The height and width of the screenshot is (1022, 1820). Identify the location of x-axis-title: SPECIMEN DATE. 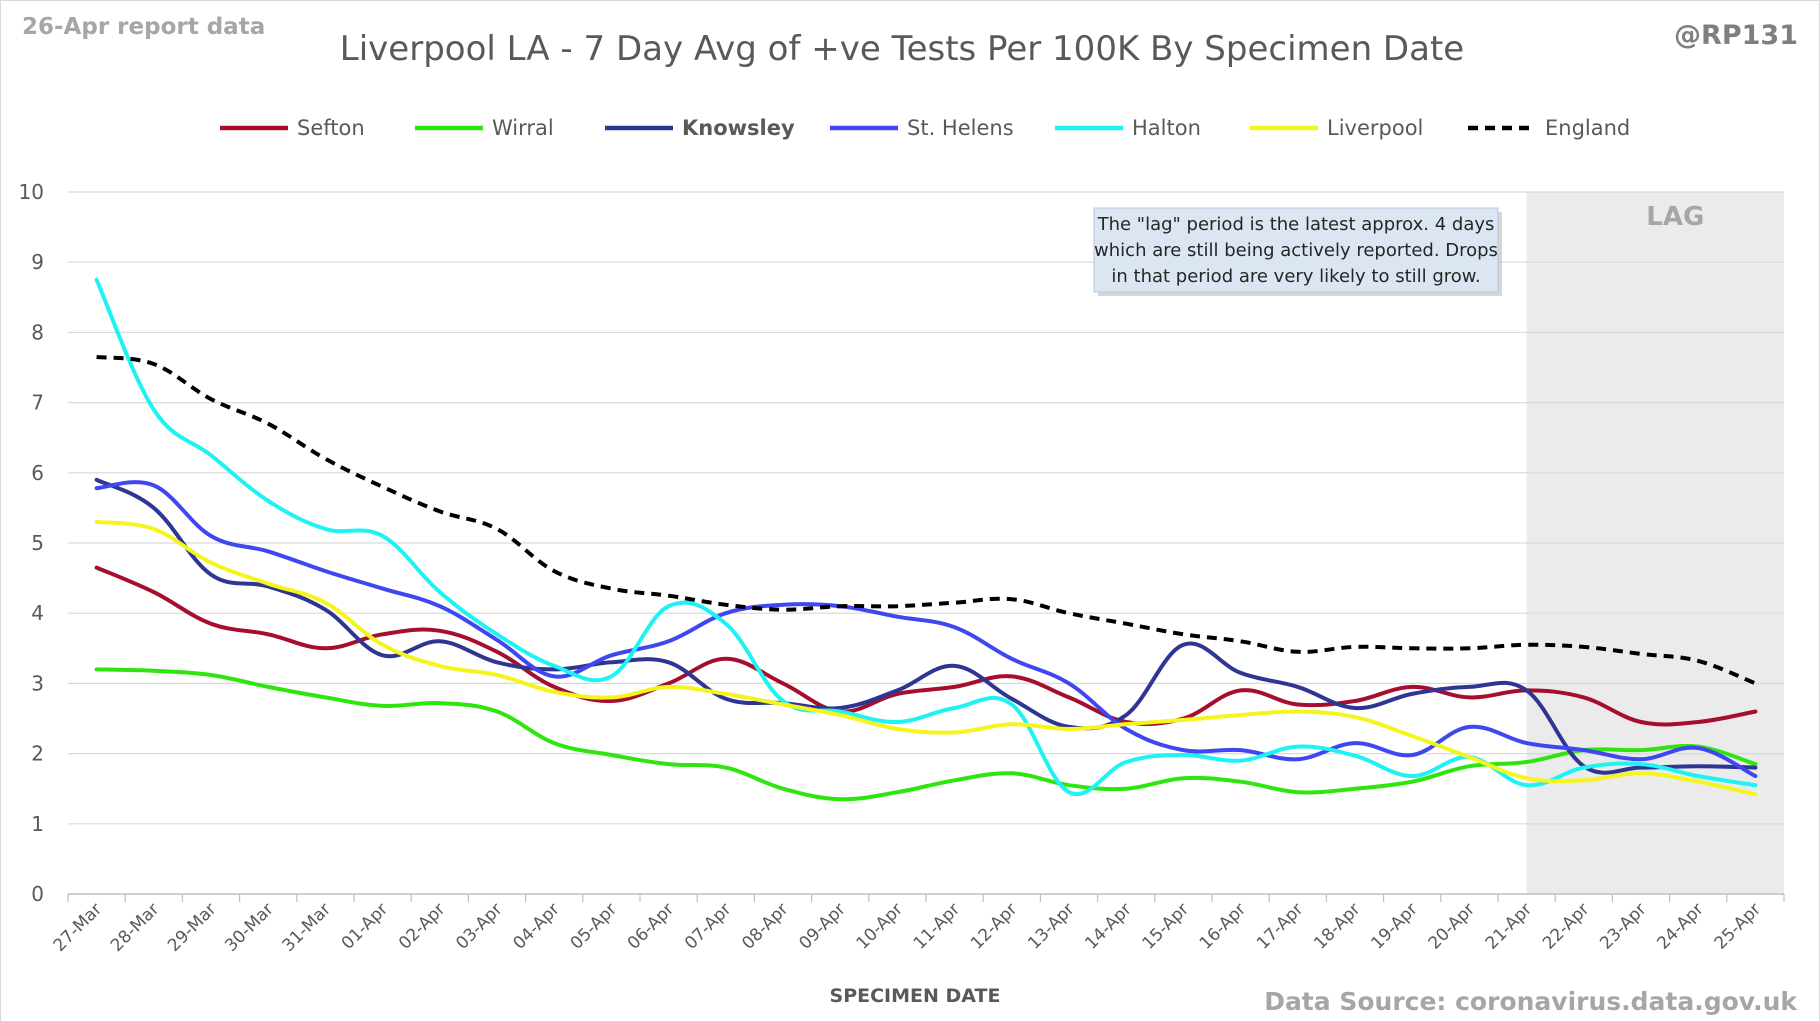
(915, 996).